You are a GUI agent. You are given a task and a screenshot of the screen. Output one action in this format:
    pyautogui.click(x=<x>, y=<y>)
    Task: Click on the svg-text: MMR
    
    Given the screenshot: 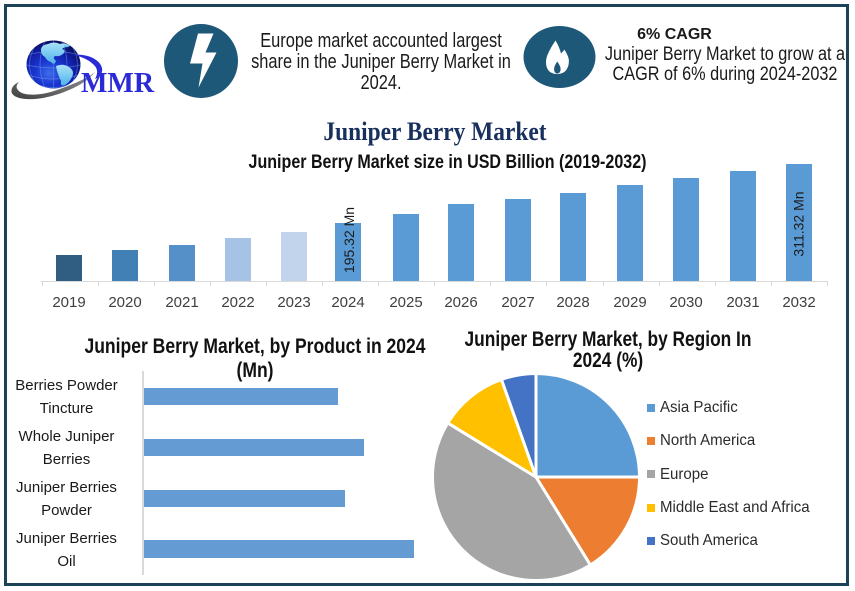 What is the action you would take?
    pyautogui.click(x=118, y=83)
    